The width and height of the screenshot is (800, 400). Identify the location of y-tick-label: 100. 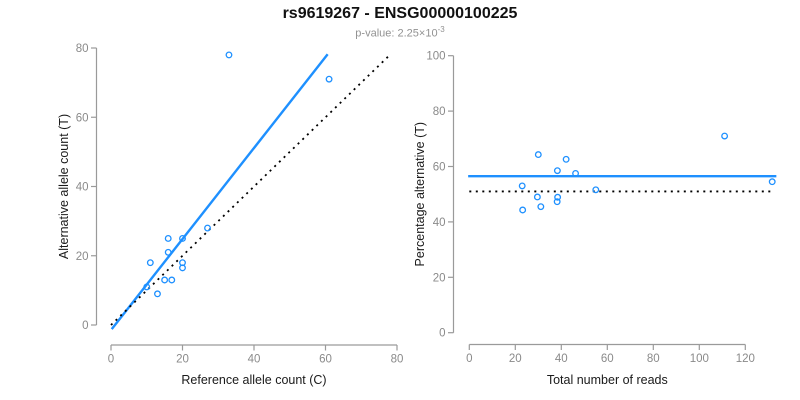
(435, 57).